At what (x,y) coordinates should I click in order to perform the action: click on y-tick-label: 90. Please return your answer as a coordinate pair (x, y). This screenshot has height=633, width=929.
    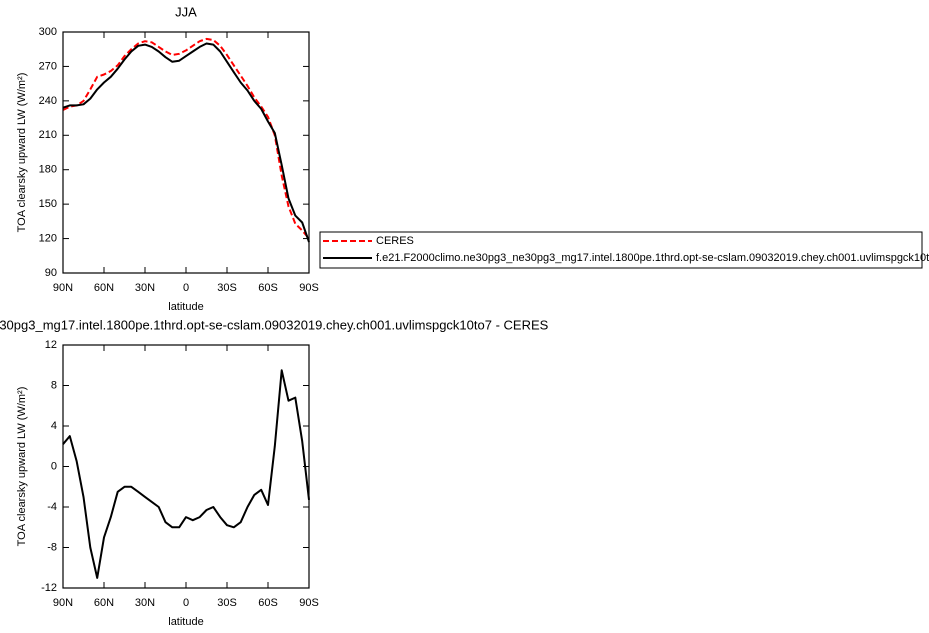
    Looking at the image, I should click on (51, 273).